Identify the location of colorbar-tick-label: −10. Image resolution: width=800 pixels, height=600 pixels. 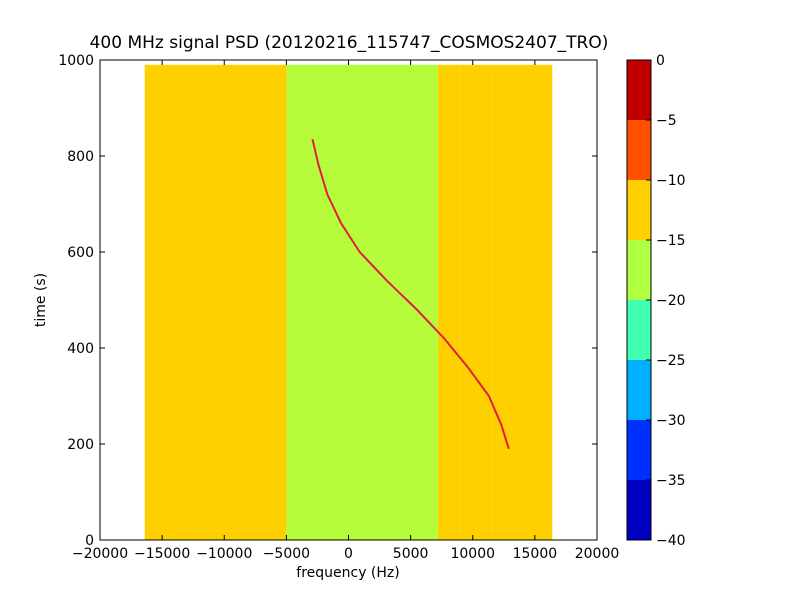
(671, 181).